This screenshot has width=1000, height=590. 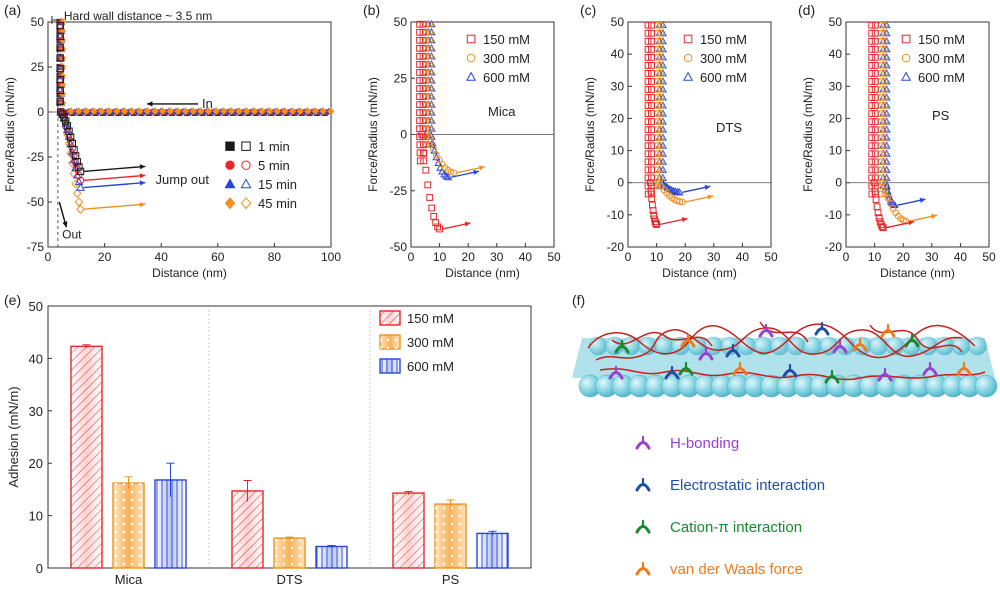 I want to click on panel-a-x-axis-label: Distance (nm), so click(x=189, y=273).